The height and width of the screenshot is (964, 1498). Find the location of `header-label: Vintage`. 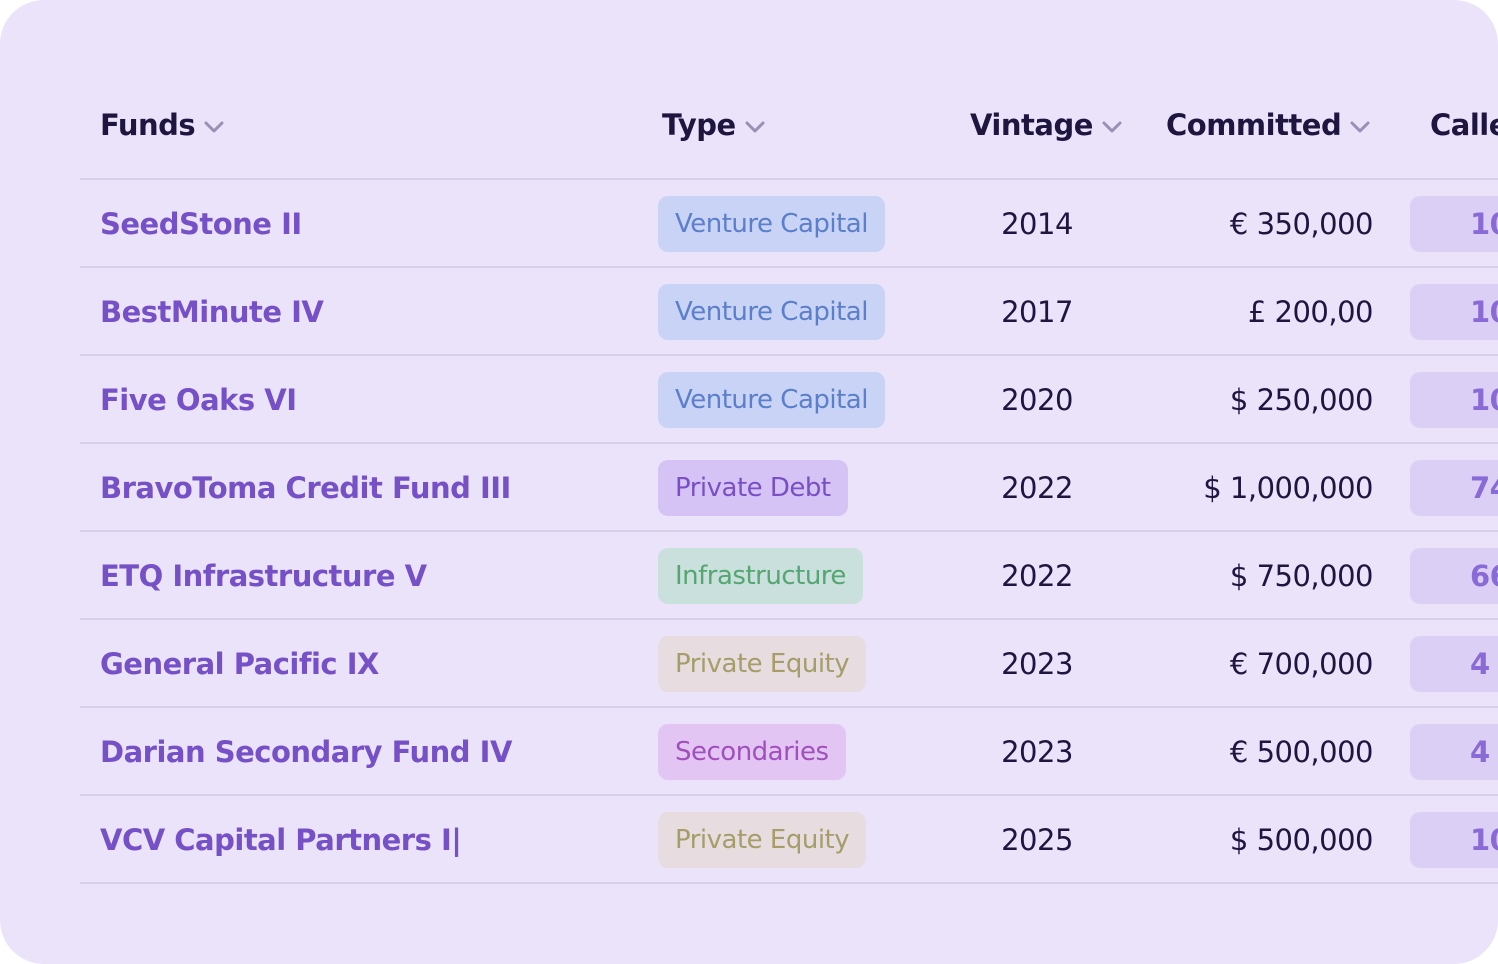

header-label: Vintage is located at coordinates (1031, 125).